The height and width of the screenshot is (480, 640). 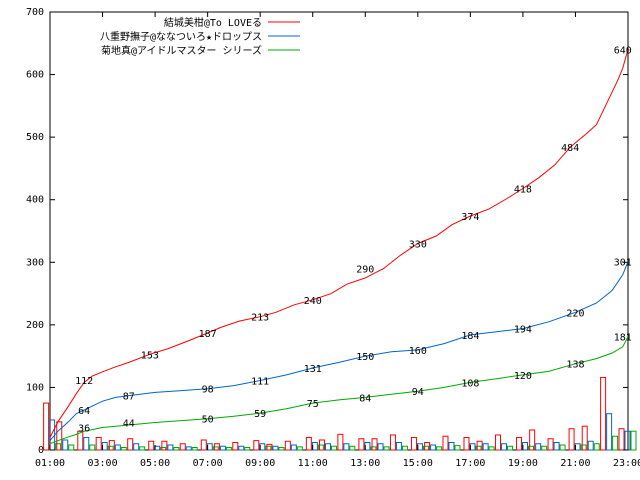 I want to click on data-label-3: 108, so click(x=470, y=383).